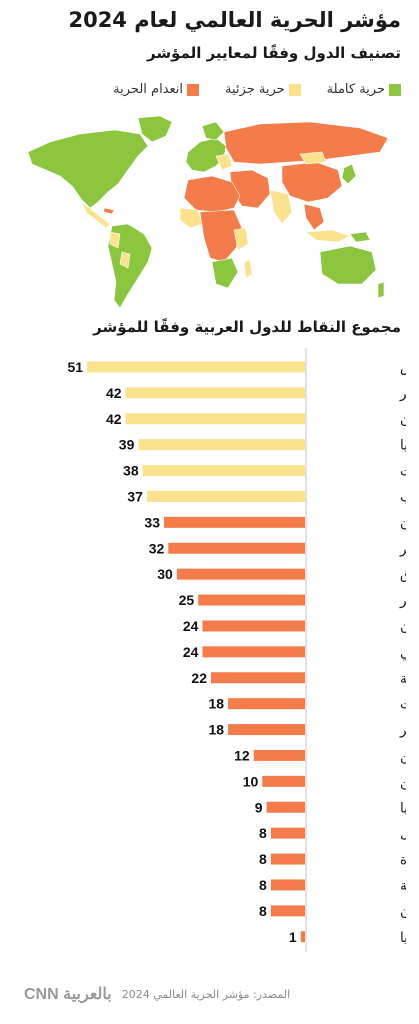  What do you see at coordinates (403, 368) in the screenshot?
I see `category-label: تونس` at bounding box center [403, 368].